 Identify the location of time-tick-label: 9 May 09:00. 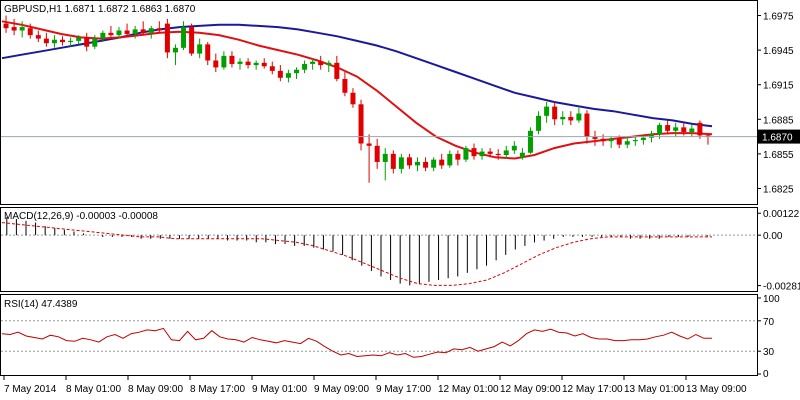
(341, 389).